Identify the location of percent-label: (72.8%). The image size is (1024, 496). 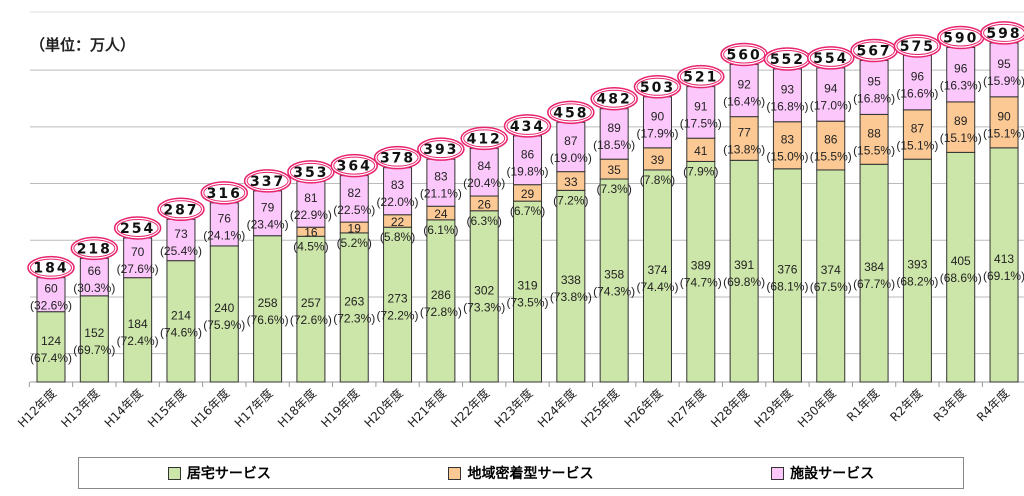
(441, 312).